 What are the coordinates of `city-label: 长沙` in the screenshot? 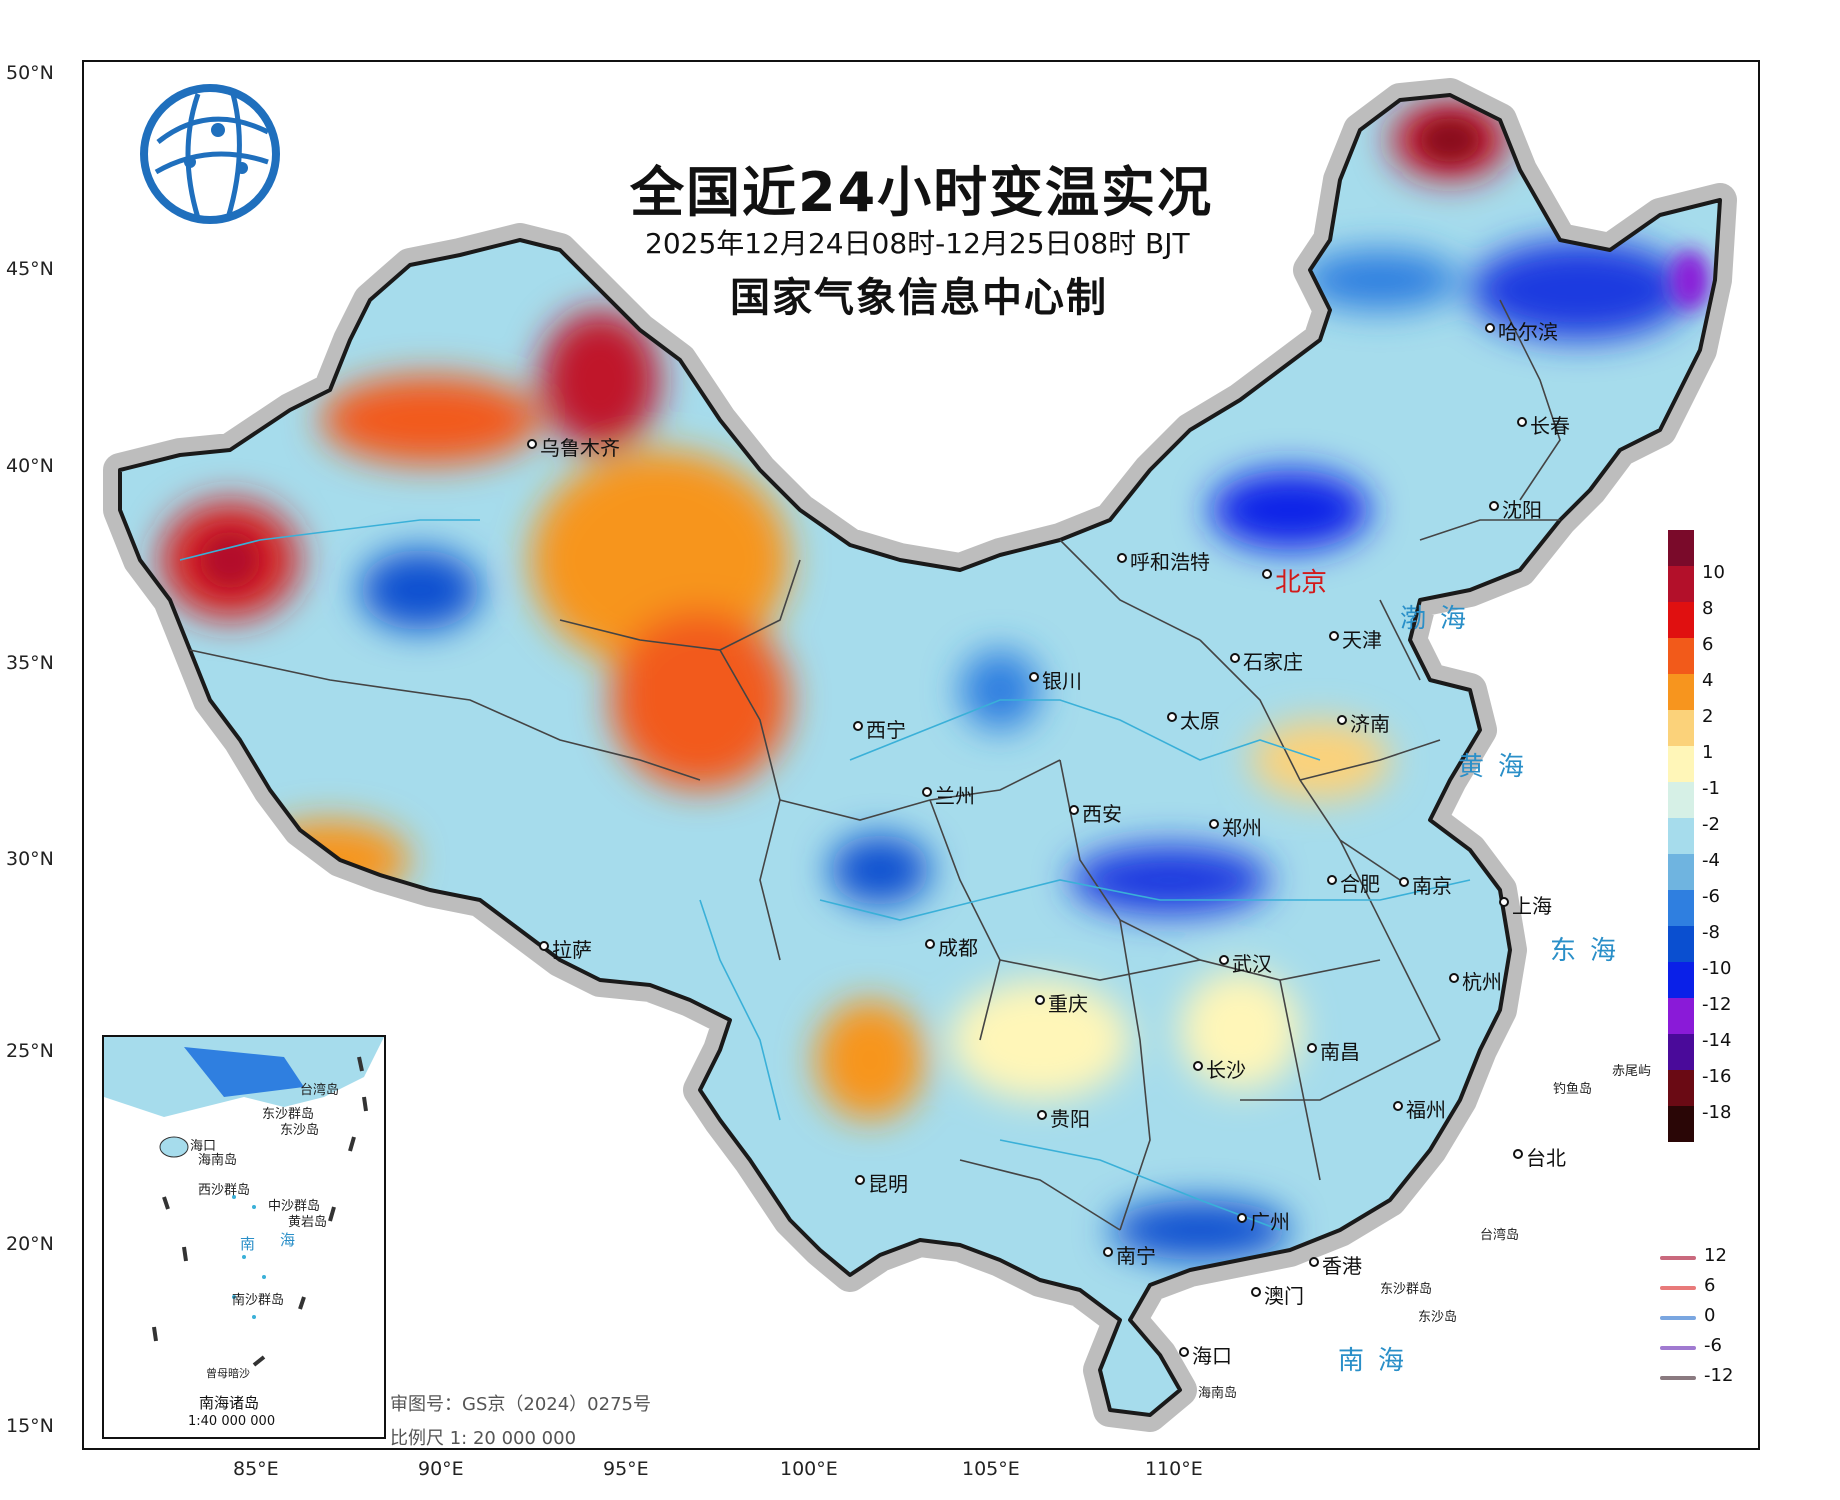 It's located at (1226, 1070).